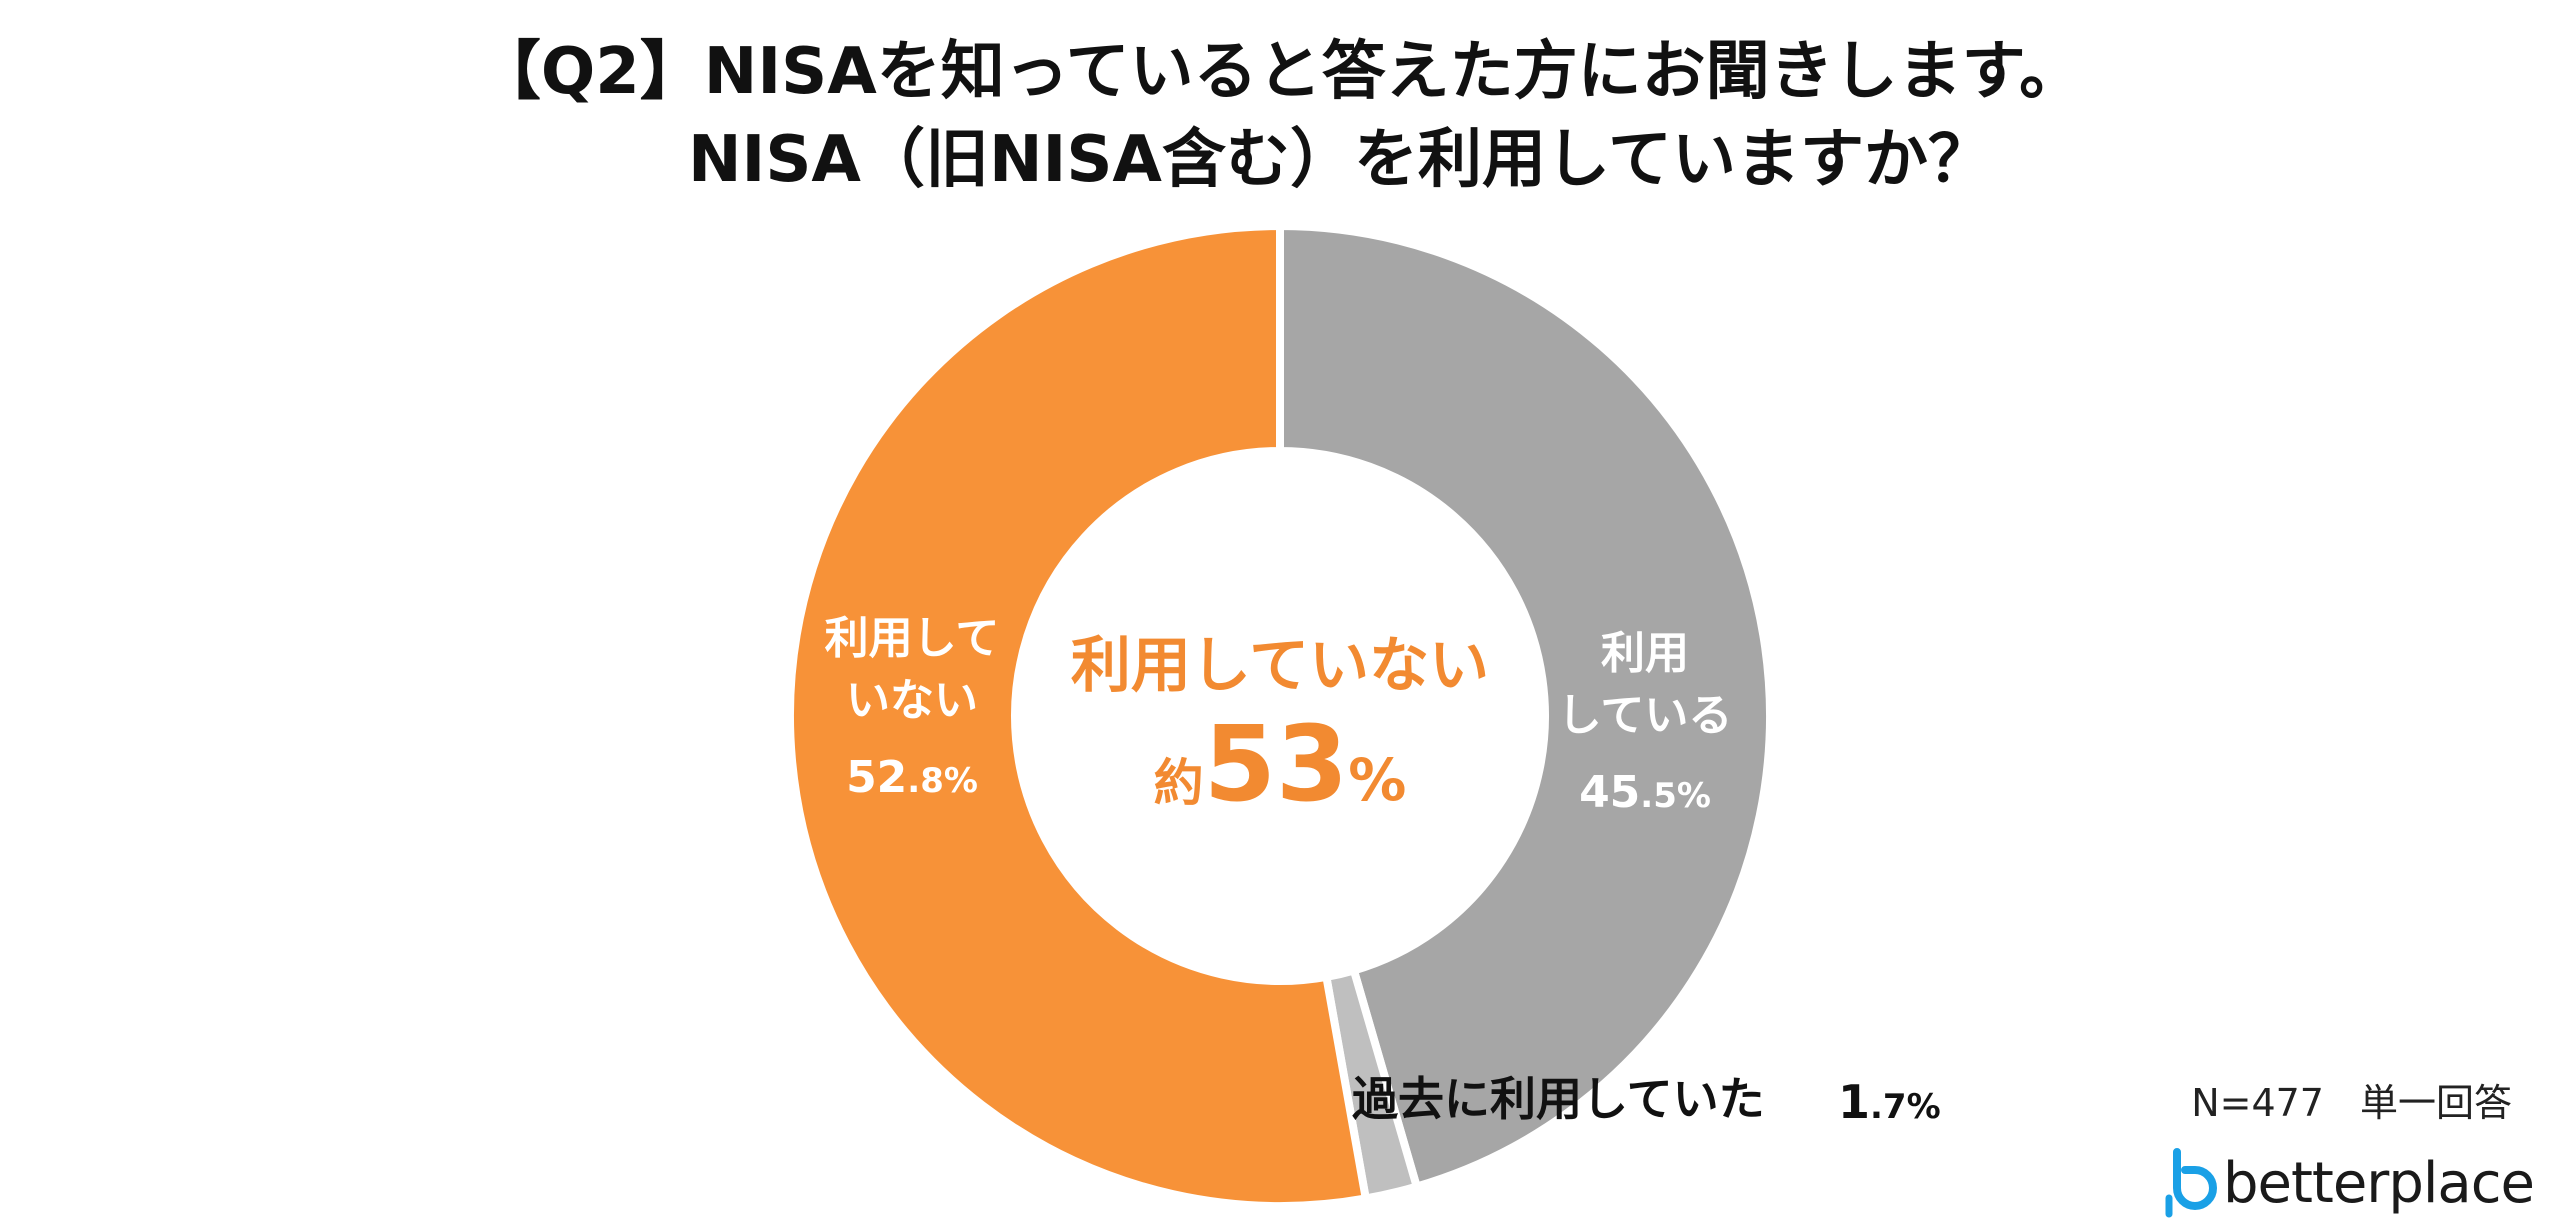 This screenshot has height=1231, width=2560. I want to click on slice-label-used-before: 過去に利用していた 1.7%, so click(1646, 1100).